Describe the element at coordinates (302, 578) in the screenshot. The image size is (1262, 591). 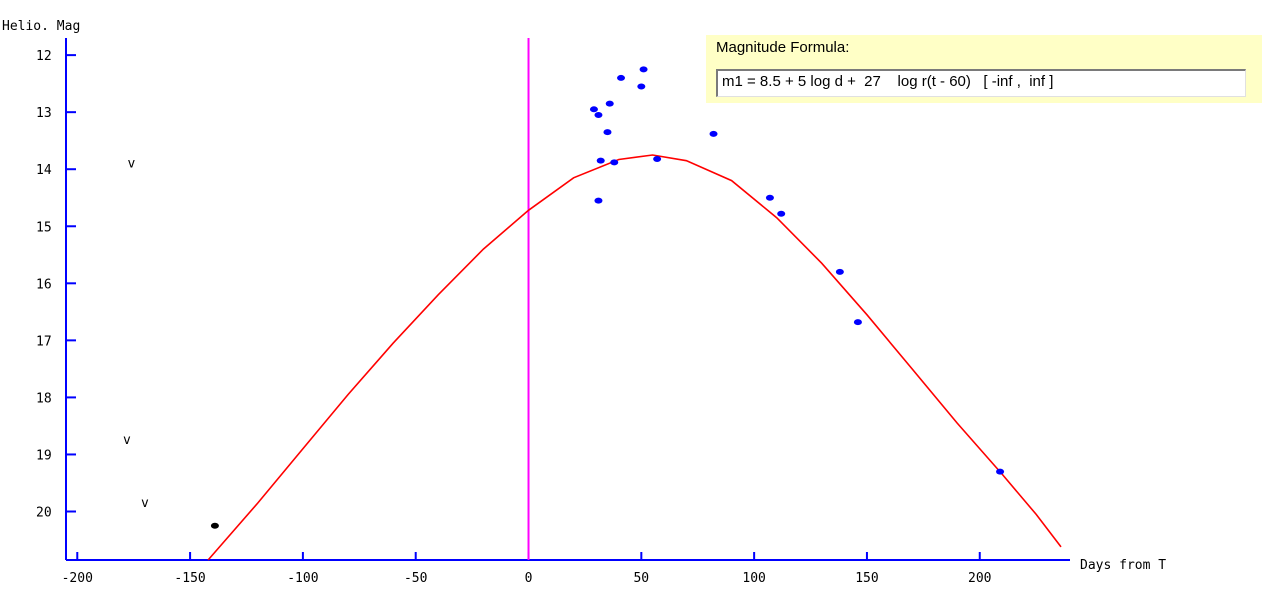
I see `x-tick-label: -100` at that location.